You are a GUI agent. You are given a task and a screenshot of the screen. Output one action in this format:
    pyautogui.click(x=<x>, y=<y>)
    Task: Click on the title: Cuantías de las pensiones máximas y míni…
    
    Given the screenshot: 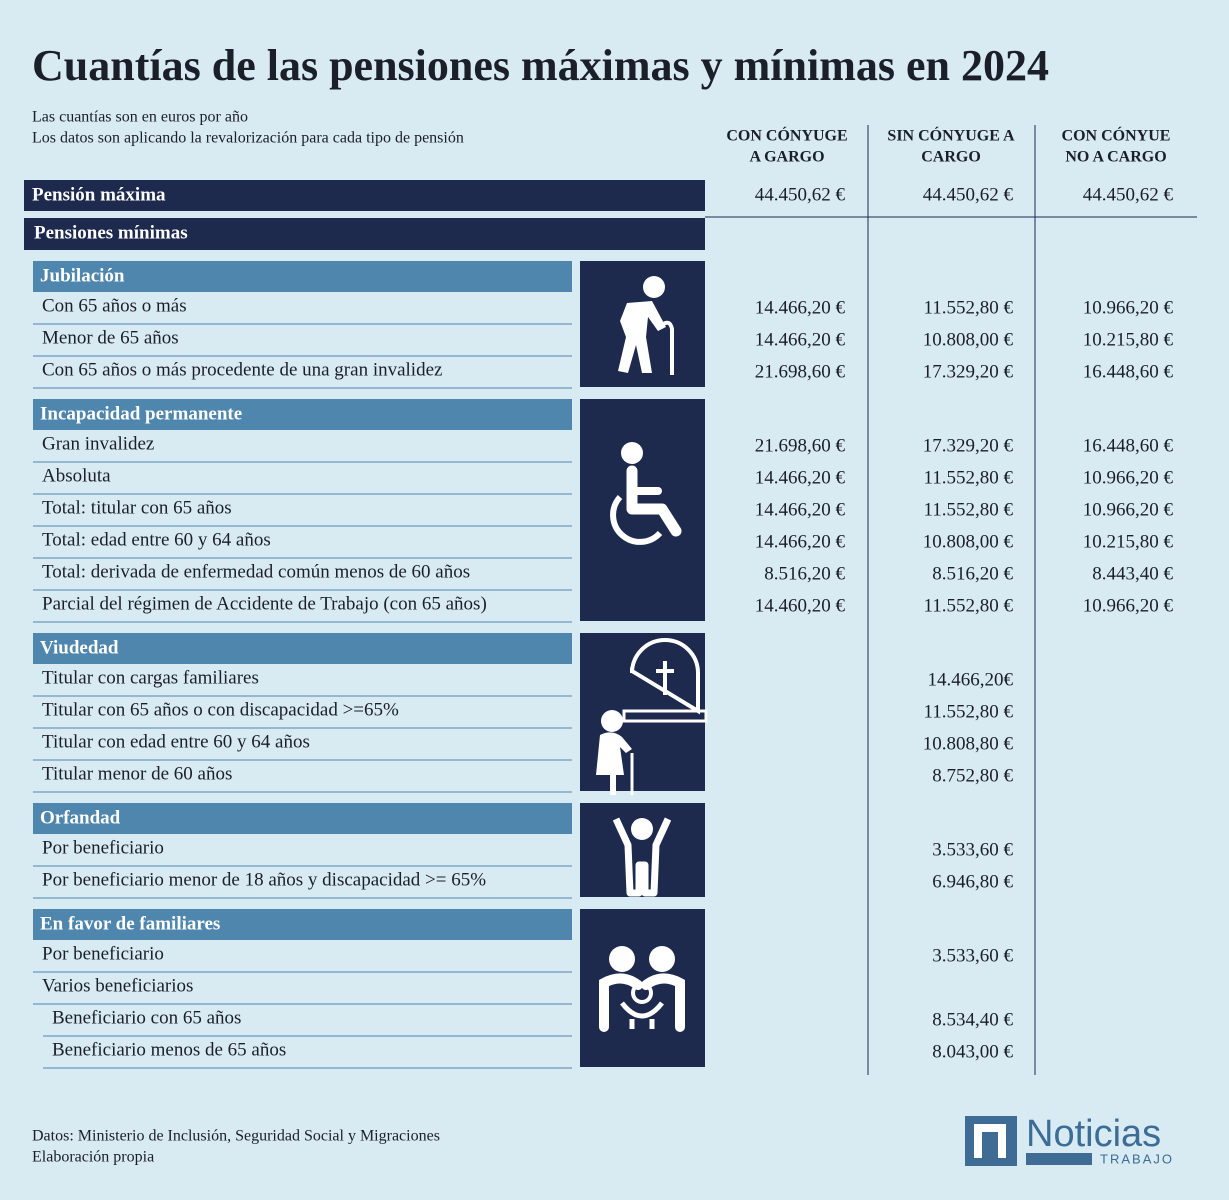 What is the action you would take?
    pyautogui.click(x=540, y=65)
    